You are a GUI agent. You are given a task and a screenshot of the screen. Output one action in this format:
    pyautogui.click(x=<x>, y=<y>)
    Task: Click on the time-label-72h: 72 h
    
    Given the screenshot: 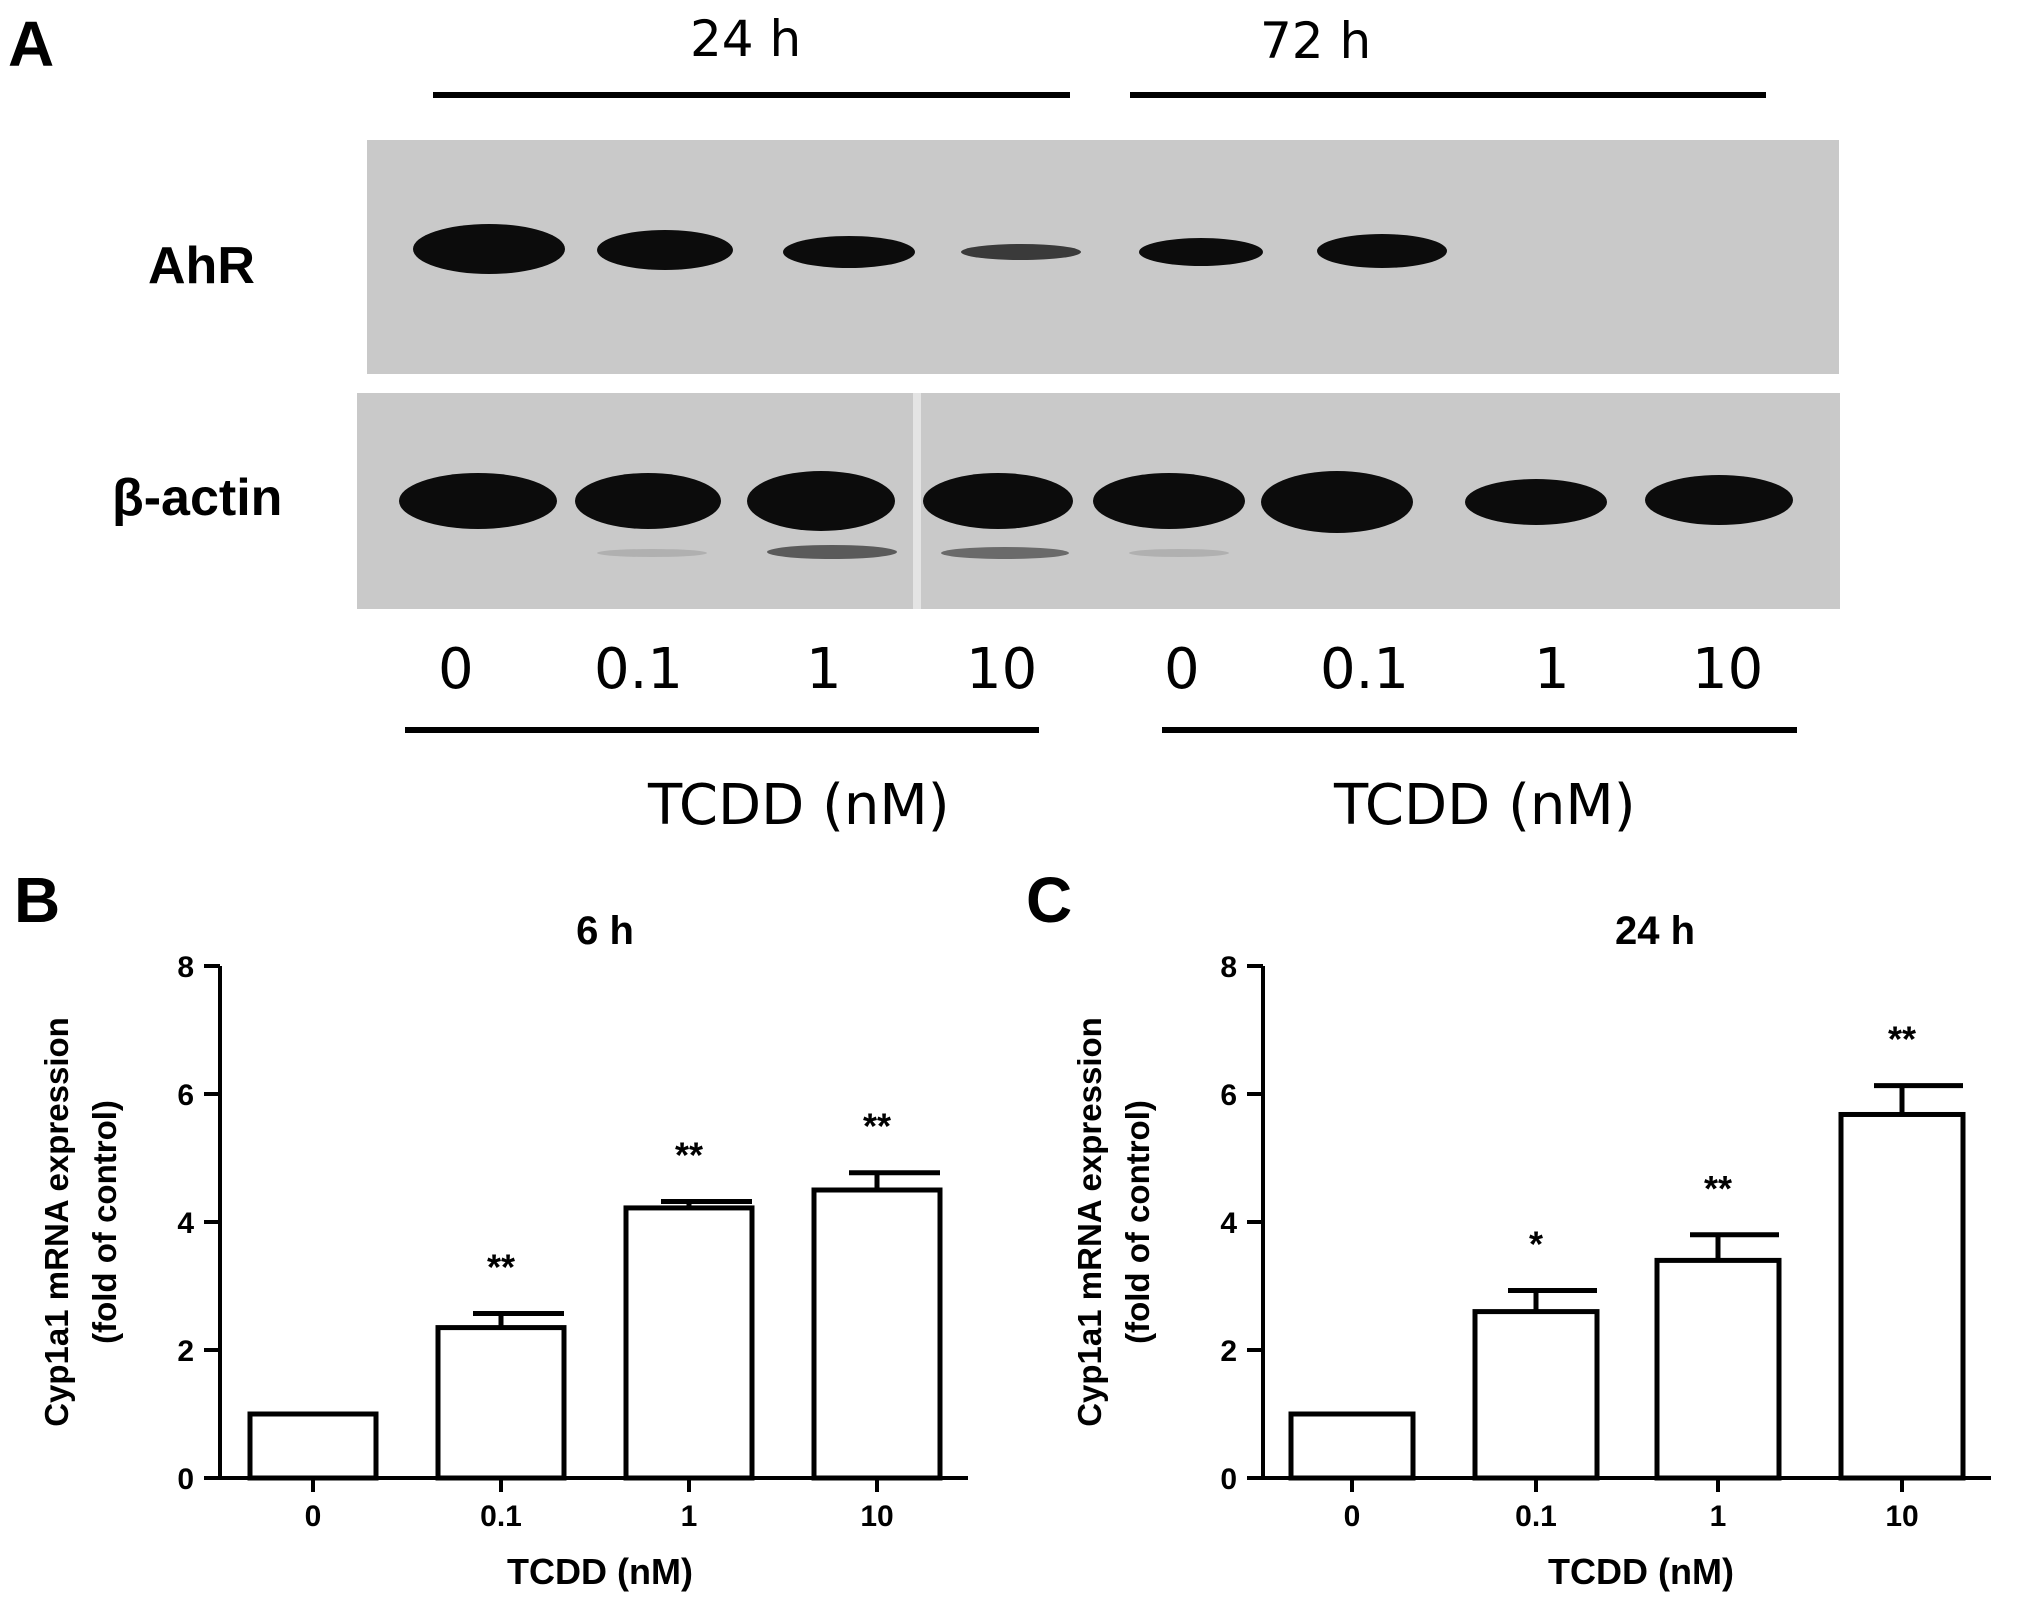 What is the action you would take?
    pyautogui.click(x=1316, y=41)
    